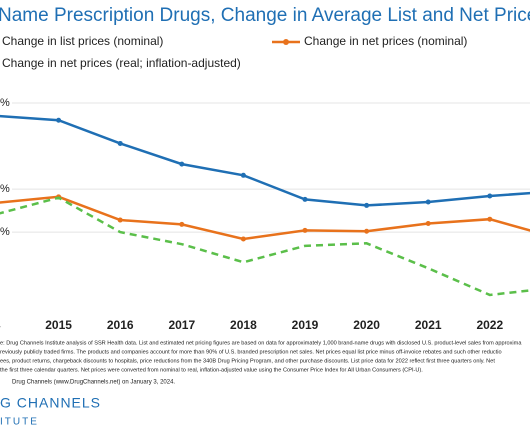 The height and width of the screenshot is (442, 530). I want to click on legend-label: Change in net prices (nominal), so click(385, 41).